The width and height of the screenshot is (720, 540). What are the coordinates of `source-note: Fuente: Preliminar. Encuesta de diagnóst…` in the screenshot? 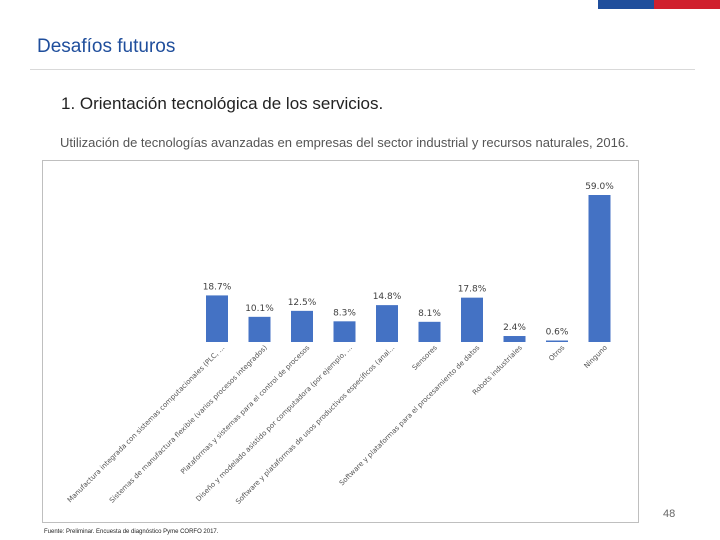 It's located at (131, 532).